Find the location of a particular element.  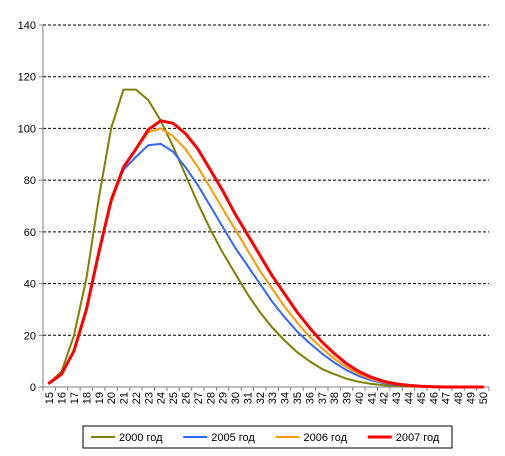

x-tick-label: 40 is located at coordinates (360, 398).